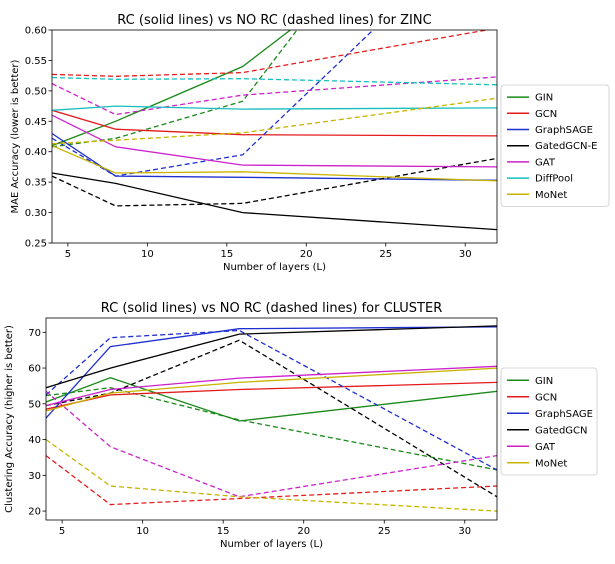  Describe the element at coordinates (36, 91) in the screenshot. I see `y-tick-label: 0.50` at that location.